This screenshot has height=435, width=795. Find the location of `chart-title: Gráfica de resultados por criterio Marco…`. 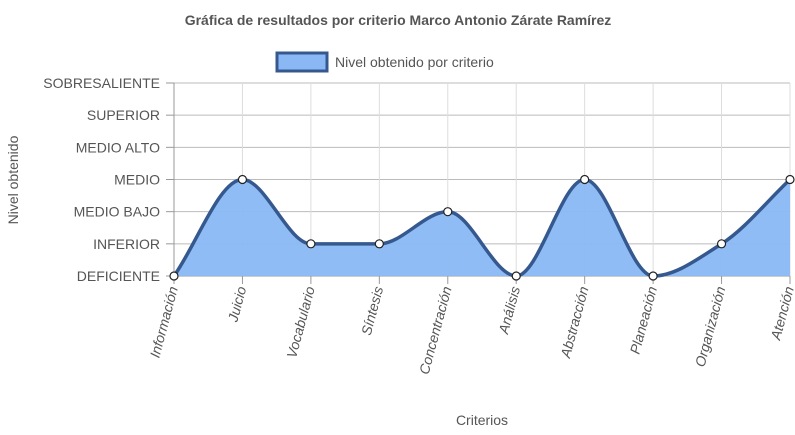

chart-title: Gráfica de resultados por criterio Marco… is located at coordinates (398, 20).